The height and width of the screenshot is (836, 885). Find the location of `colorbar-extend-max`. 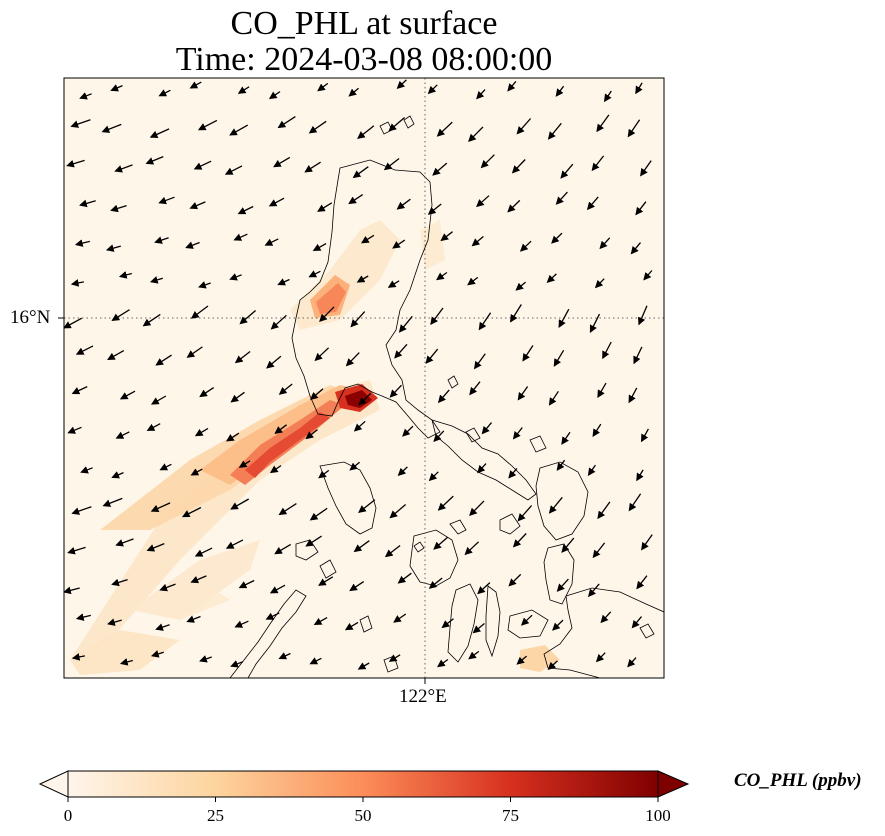

colorbar-extend-max is located at coordinates (673, 784).